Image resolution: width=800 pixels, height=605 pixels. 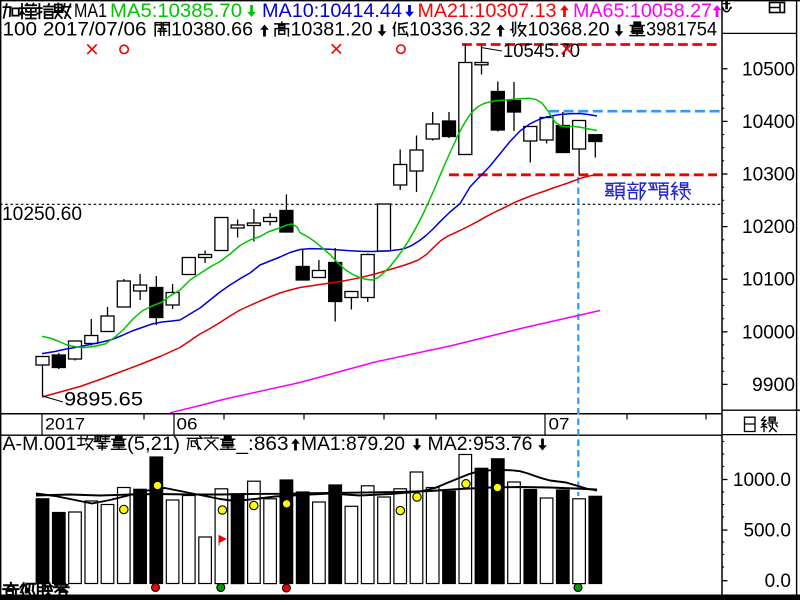 What do you see at coordinates (541, 51) in the screenshot?
I see `svg-text: 10545.70` at bounding box center [541, 51].